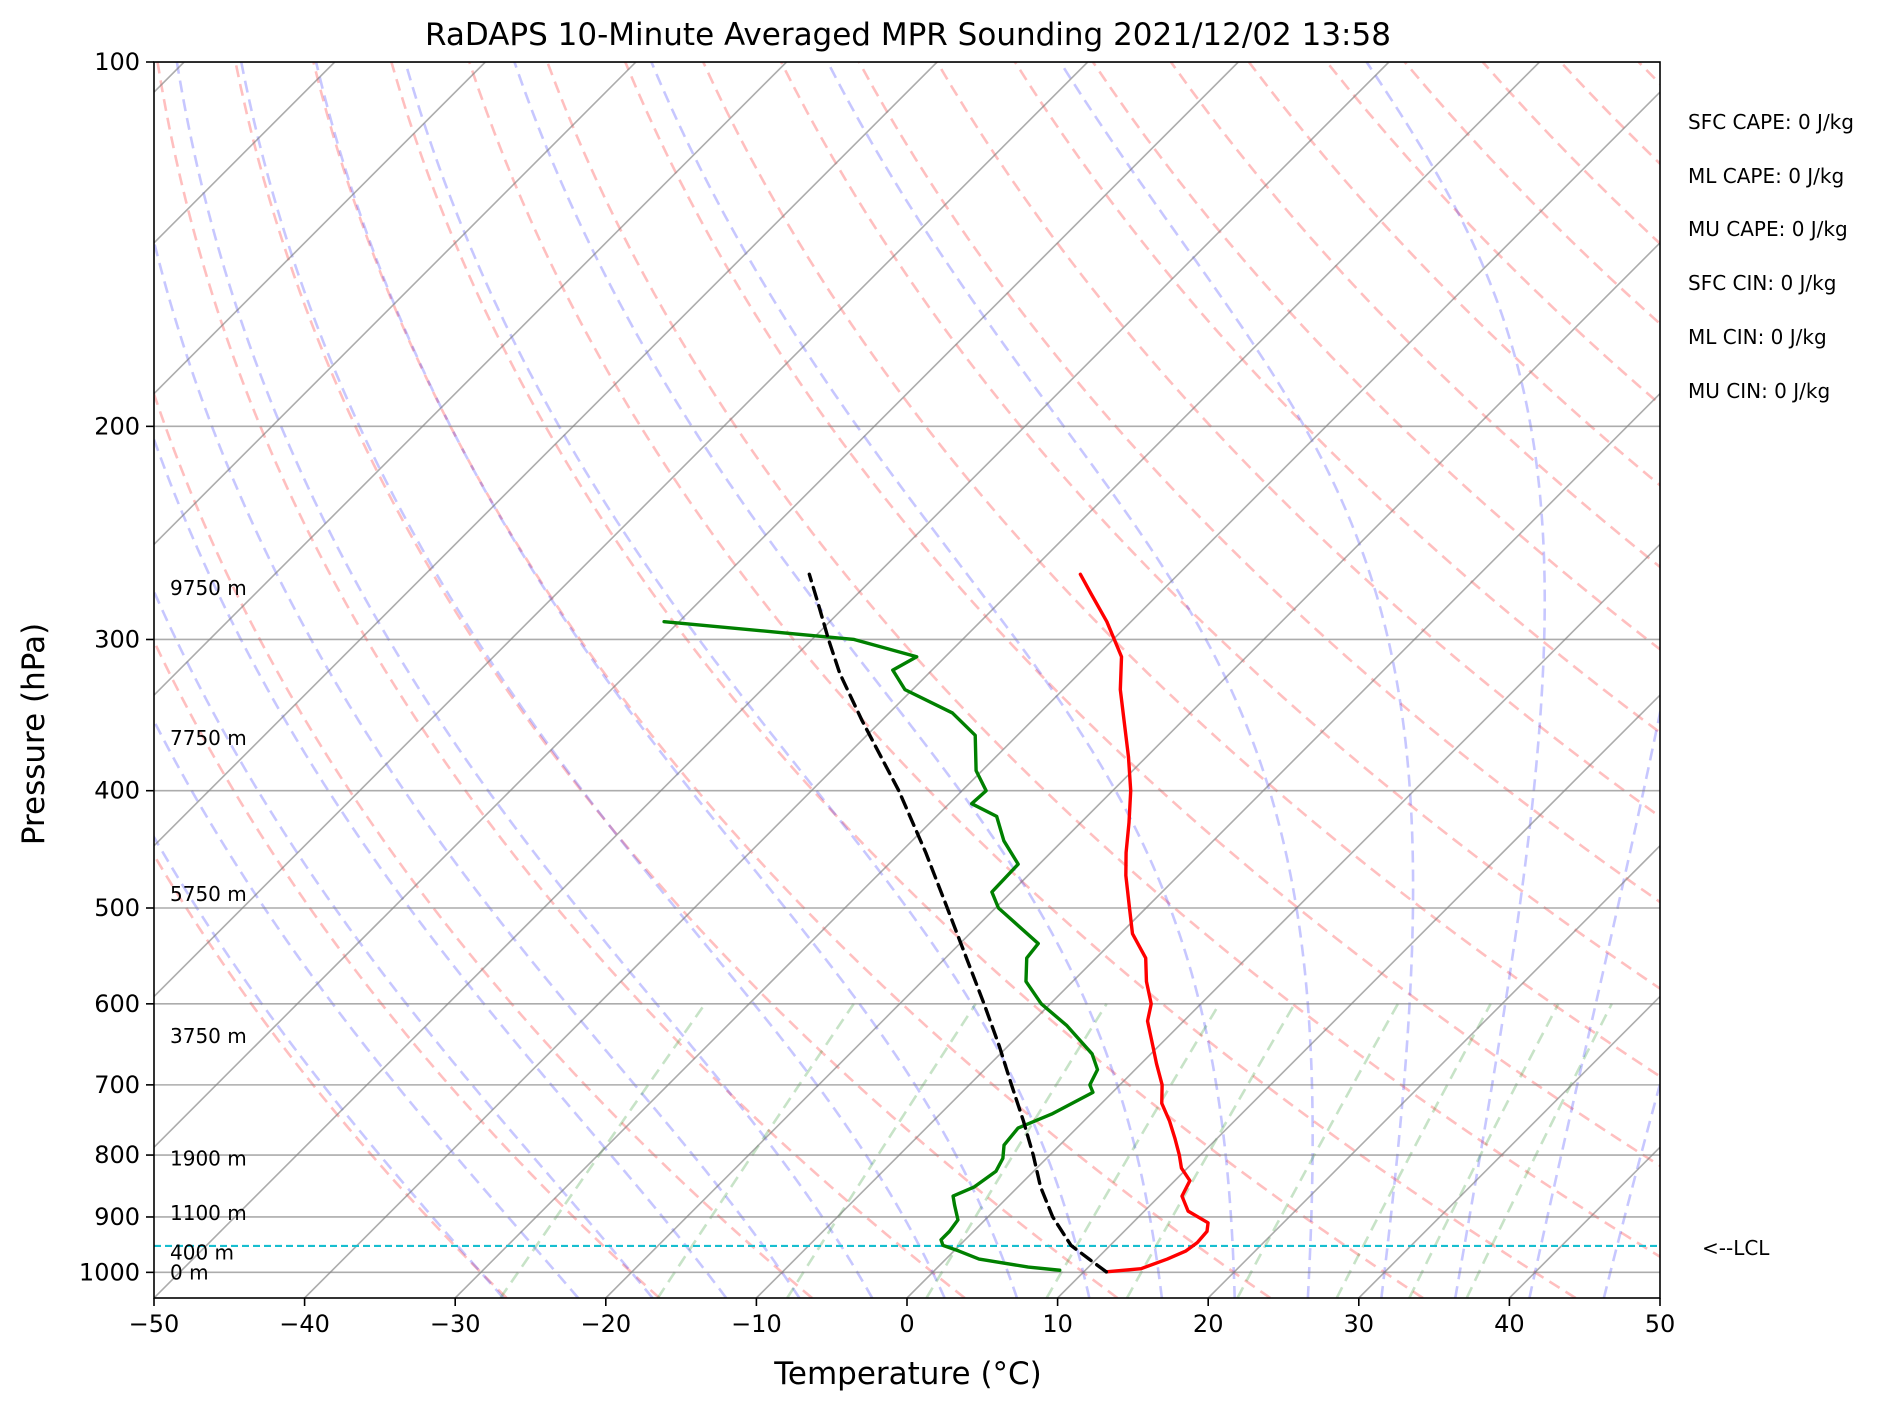  I want to click on height-label: 1100 m, so click(208, 1213).